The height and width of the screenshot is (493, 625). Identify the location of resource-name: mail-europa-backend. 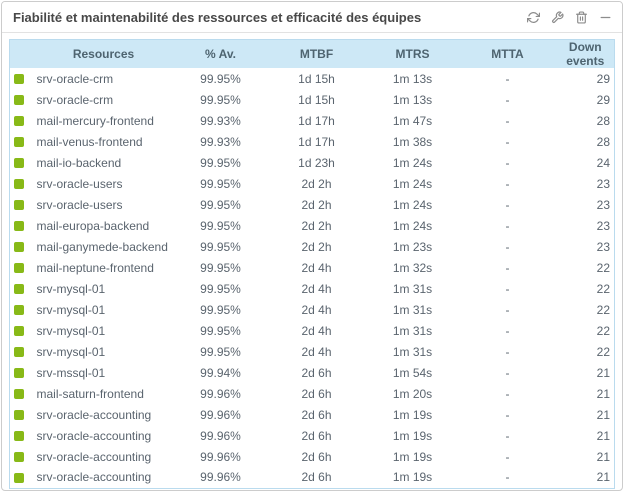
(103, 225).